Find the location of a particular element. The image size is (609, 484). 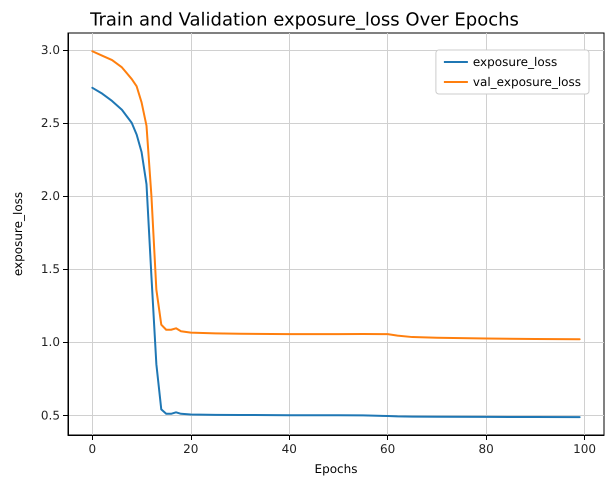

chart-title: Train and Validation exposure_loss Over Epochs is located at coordinates (304, 20).